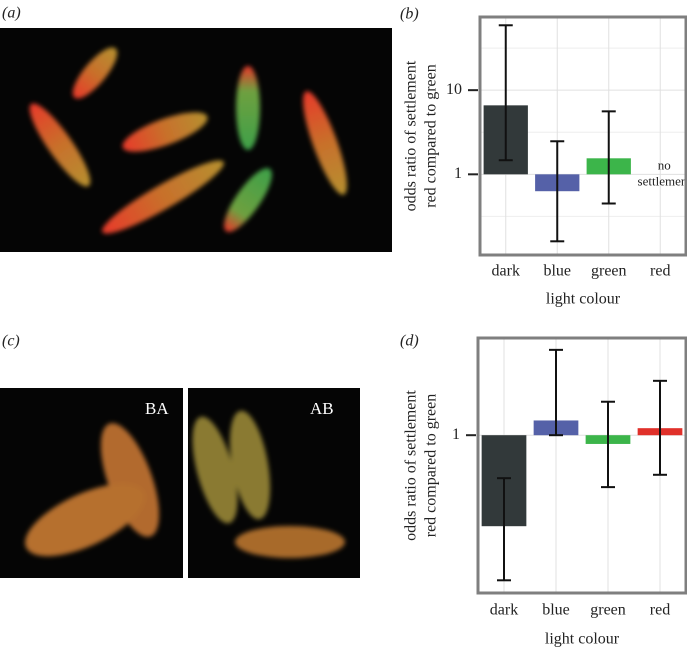 This screenshot has width=687, height=655. I want to click on annotation: settlement, so click(662, 180).